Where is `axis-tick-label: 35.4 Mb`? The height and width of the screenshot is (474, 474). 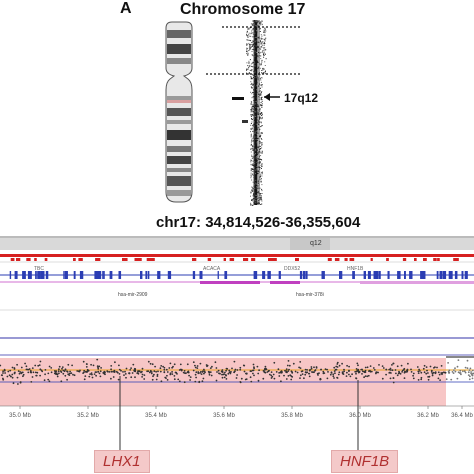
axis-tick-label: 35.4 Mb is located at coordinates (156, 416).